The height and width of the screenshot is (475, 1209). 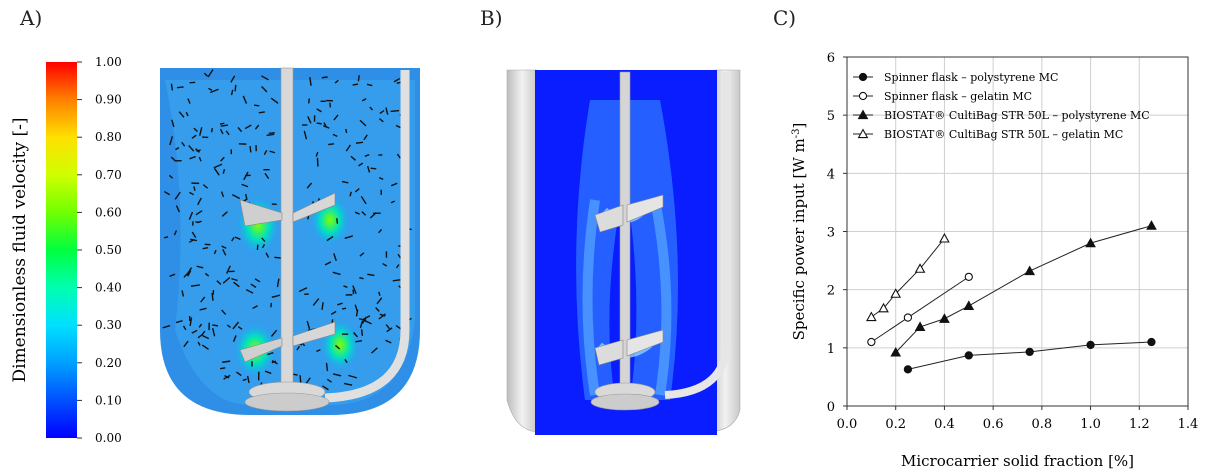 I want to click on colorbar-tick-label: 0.90, so click(x=108, y=100).